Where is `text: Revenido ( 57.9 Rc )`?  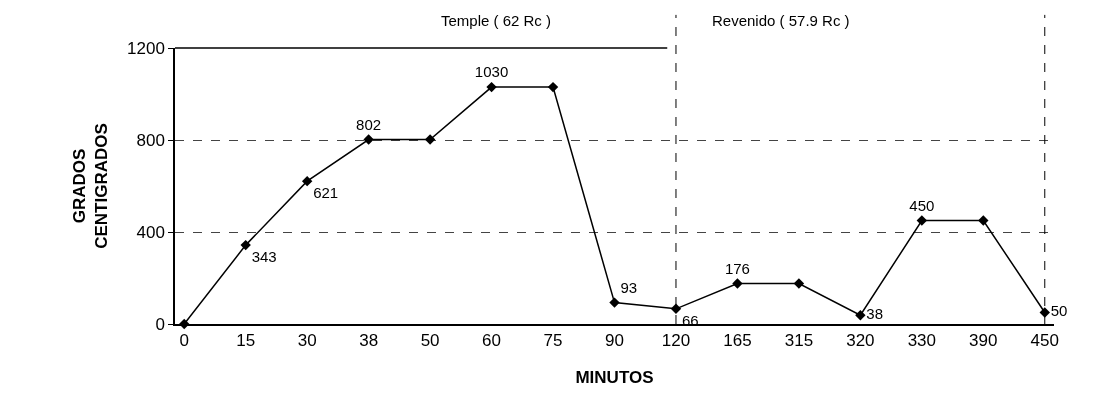
text: Revenido ( 57.9 Rc ) is located at coordinates (781, 20).